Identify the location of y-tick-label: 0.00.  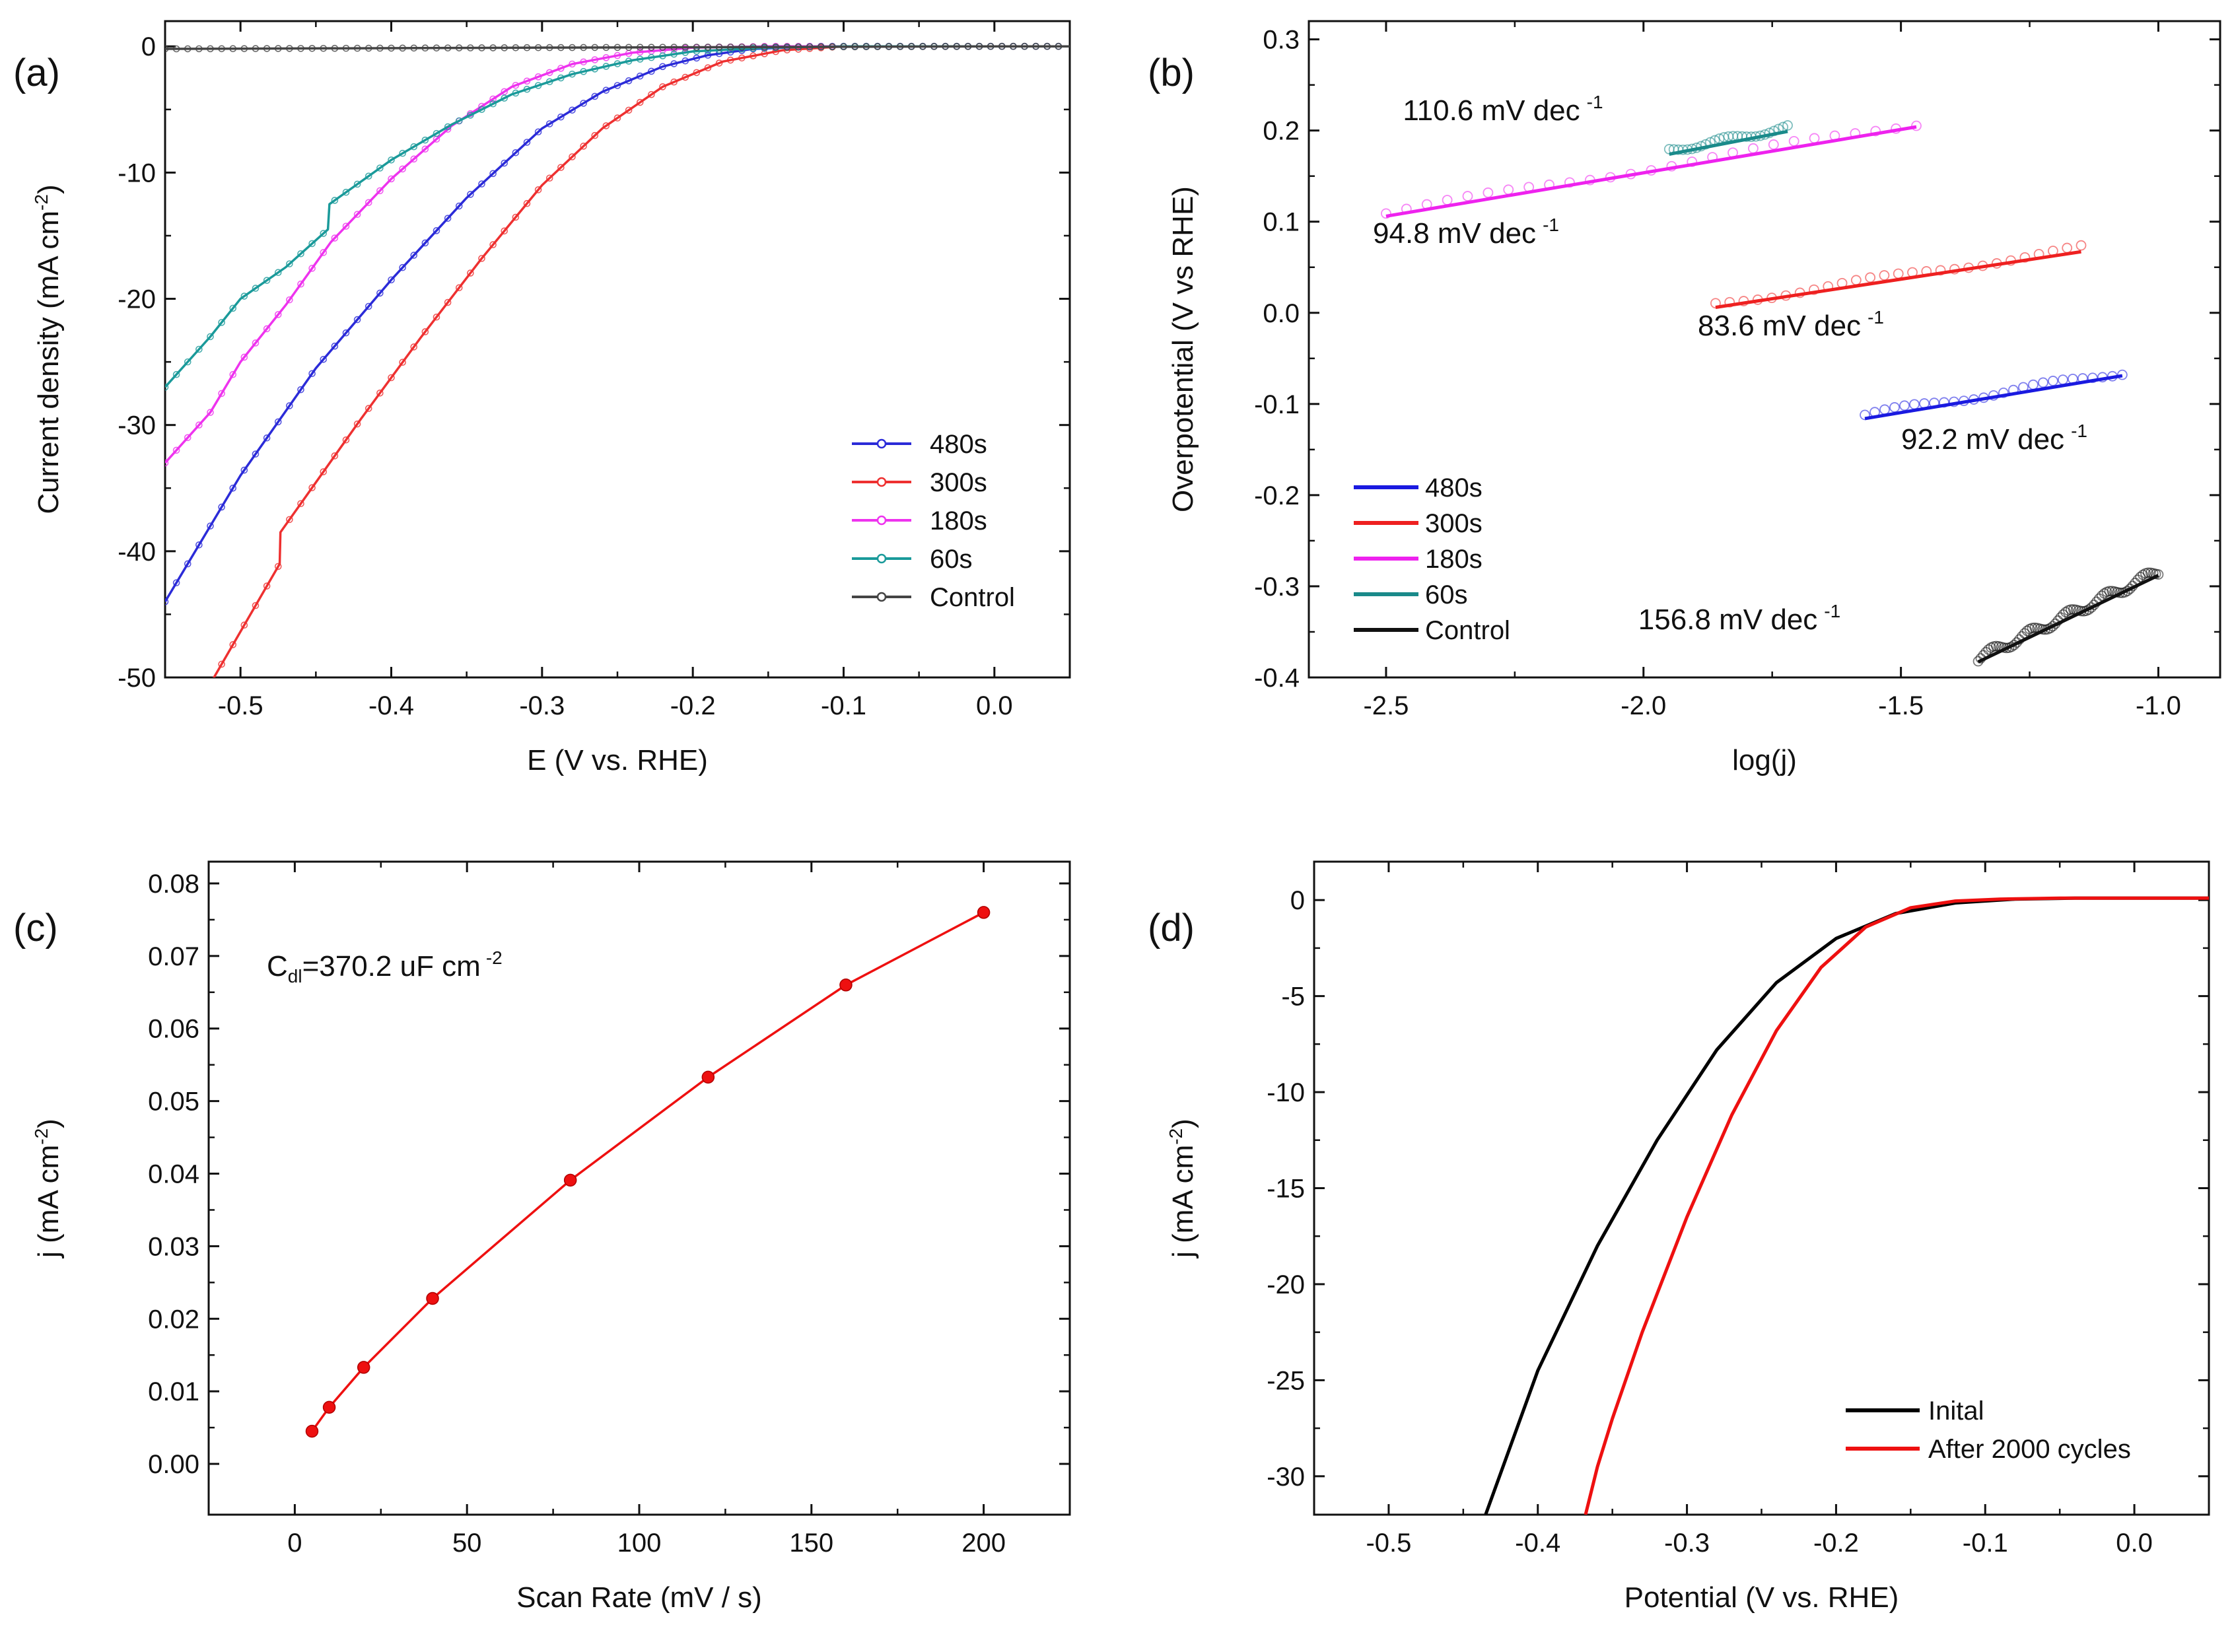
(173, 1464).